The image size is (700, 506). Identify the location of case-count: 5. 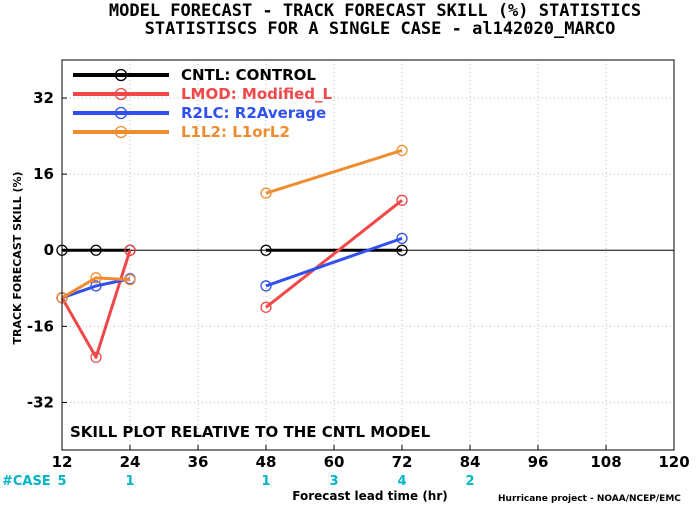
(61, 481).